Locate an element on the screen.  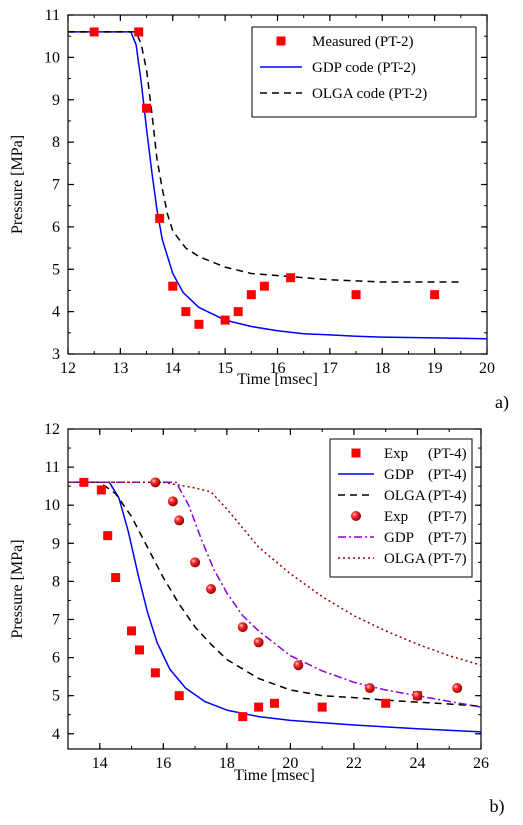
x-tick-label: 19 is located at coordinates (435, 368).